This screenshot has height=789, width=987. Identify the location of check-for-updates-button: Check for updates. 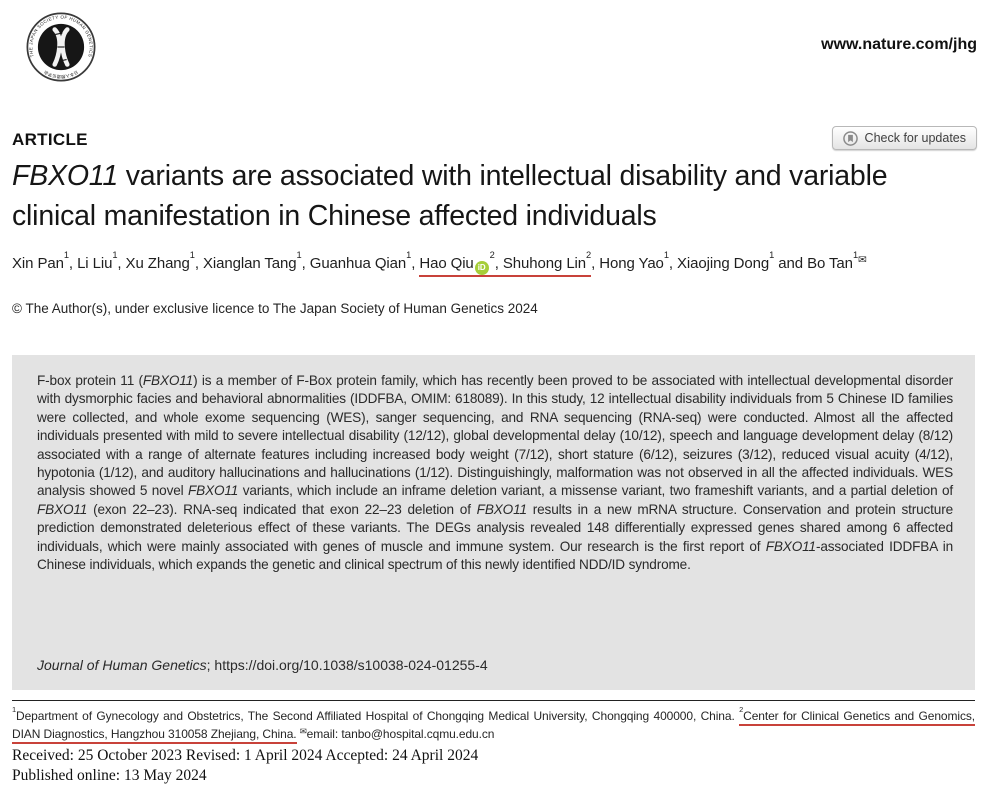
(904, 138).